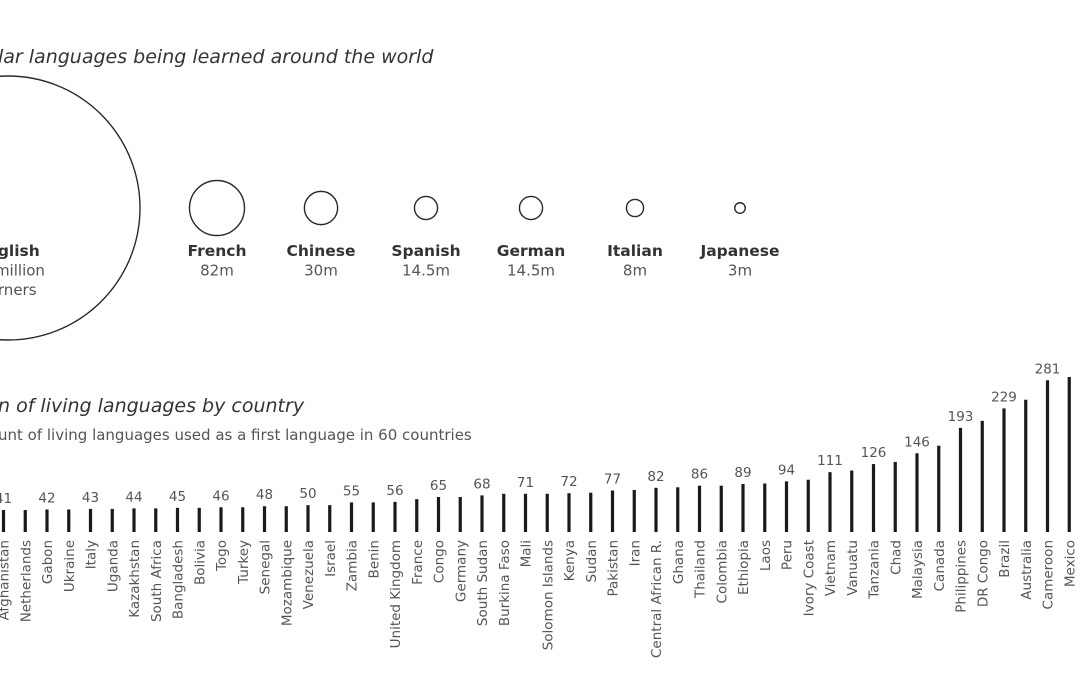 This screenshot has height=675, width=1080. I want to click on bubble-german, so click(531, 208).